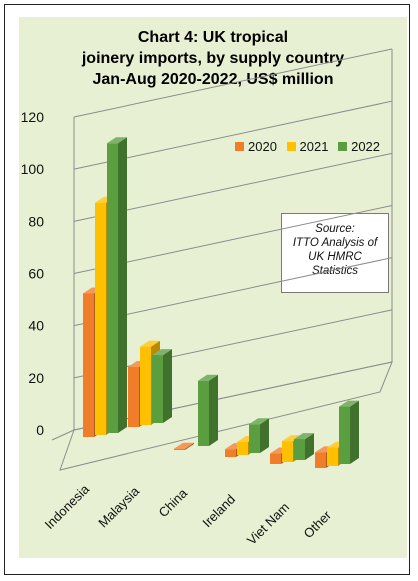 This screenshot has height=581, width=418. Describe the element at coordinates (179, 449) in the screenshot. I see `bar-china-2020` at that location.